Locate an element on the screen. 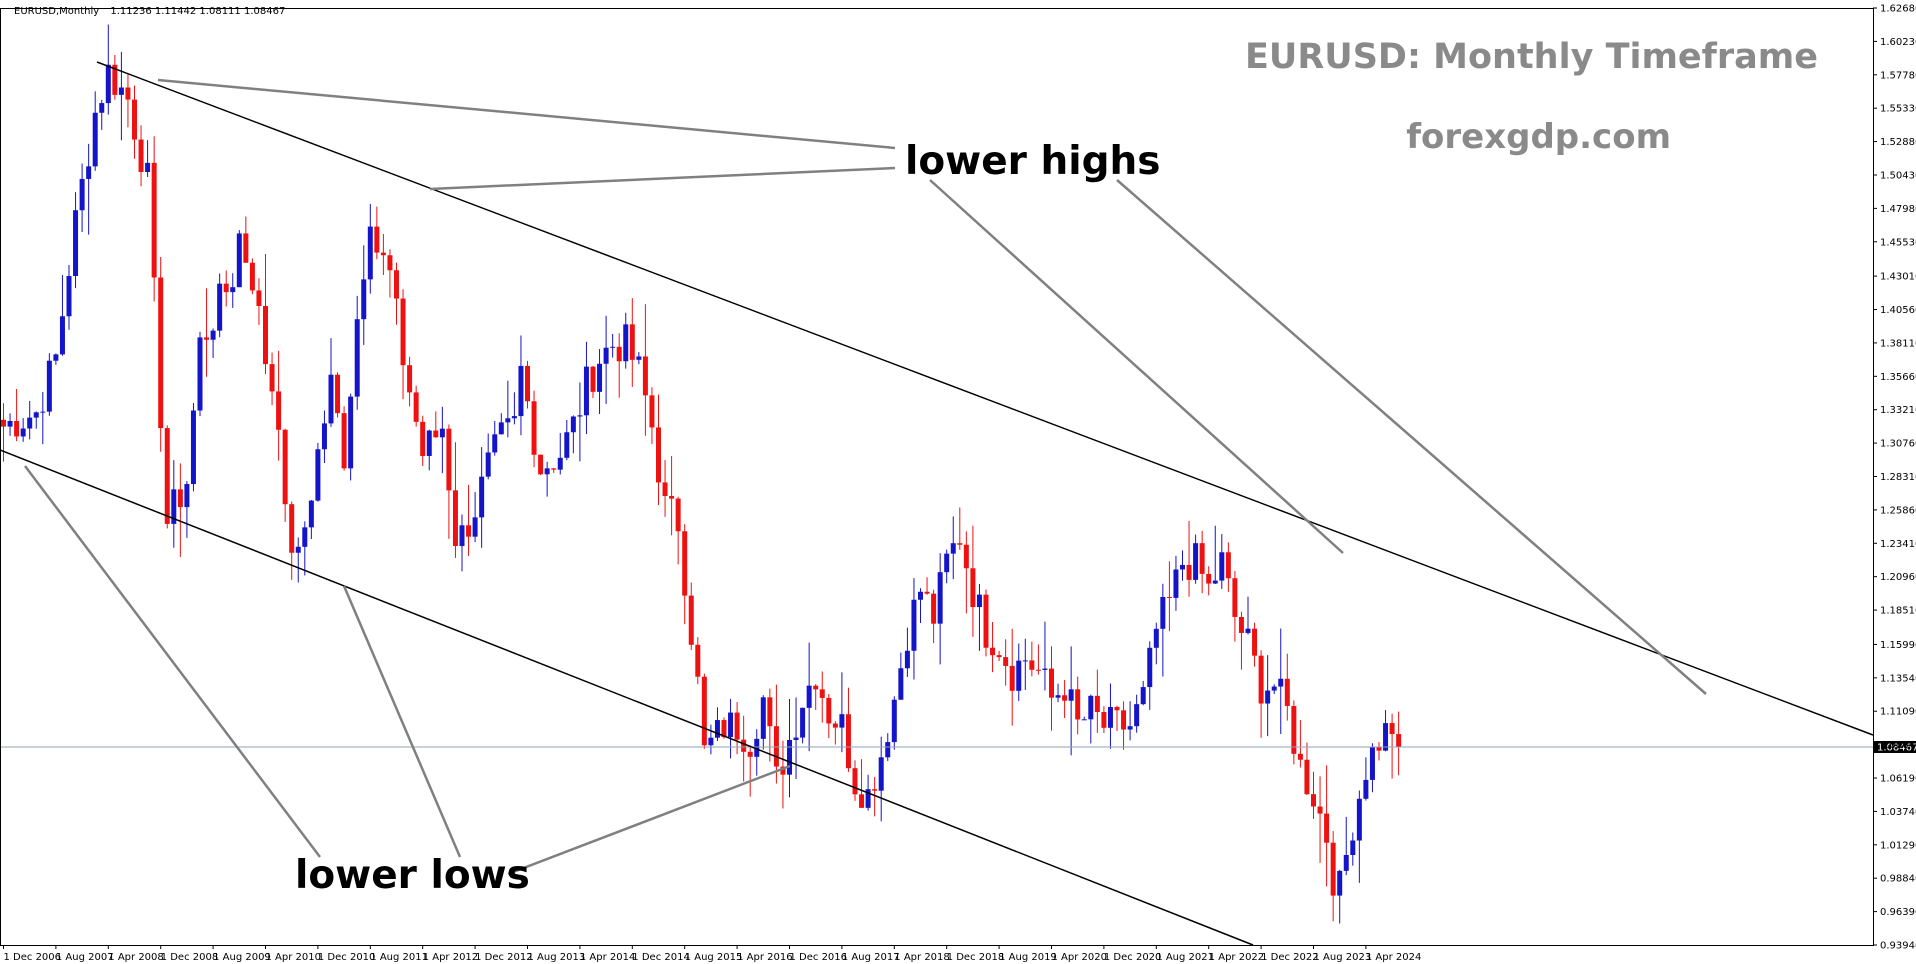  y-tick-label: 1.25860 is located at coordinates (1898, 510).